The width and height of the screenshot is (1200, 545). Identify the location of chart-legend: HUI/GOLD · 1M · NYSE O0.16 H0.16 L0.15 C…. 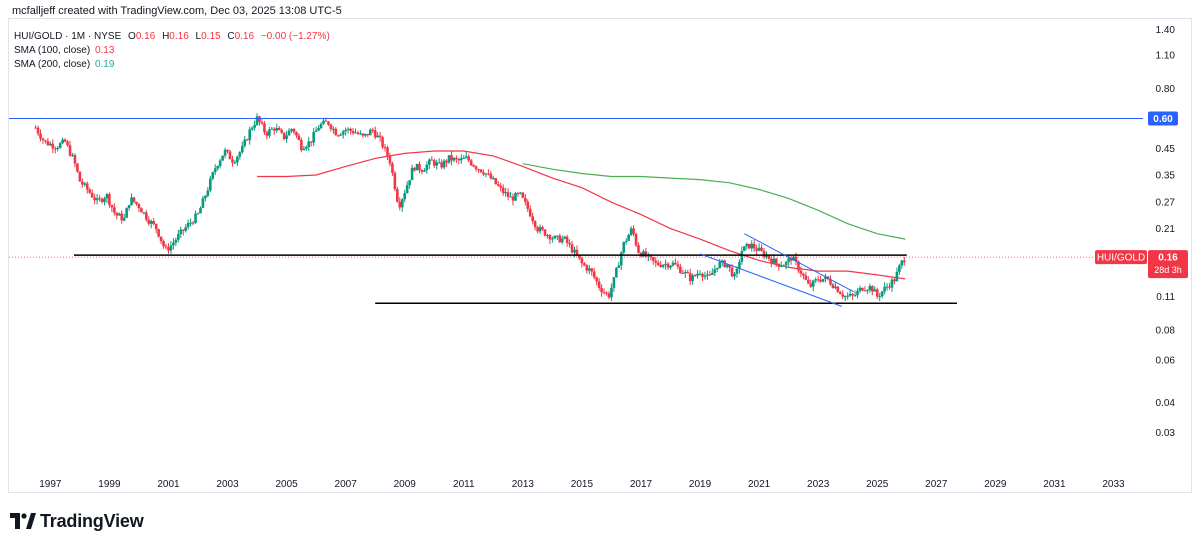
(172, 51).